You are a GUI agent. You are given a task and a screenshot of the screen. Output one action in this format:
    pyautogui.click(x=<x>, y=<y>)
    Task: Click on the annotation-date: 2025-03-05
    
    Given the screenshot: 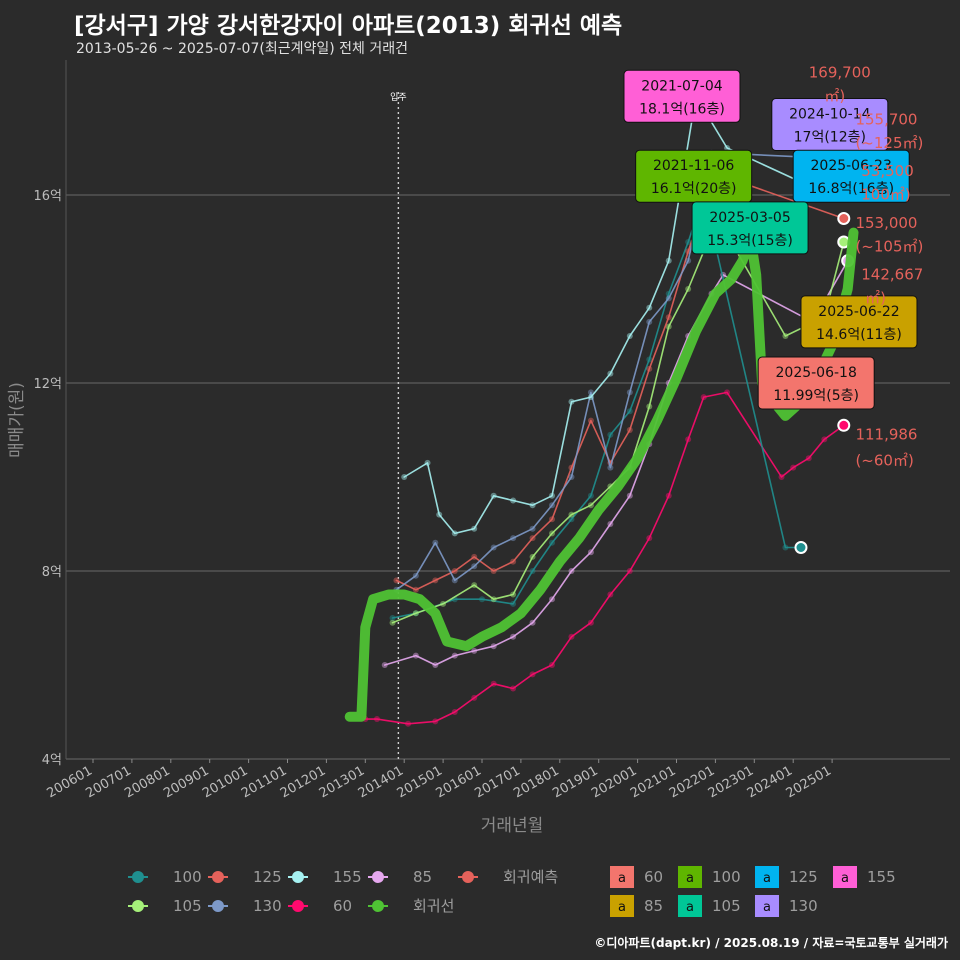 What is the action you would take?
    pyautogui.click(x=749, y=218)
    